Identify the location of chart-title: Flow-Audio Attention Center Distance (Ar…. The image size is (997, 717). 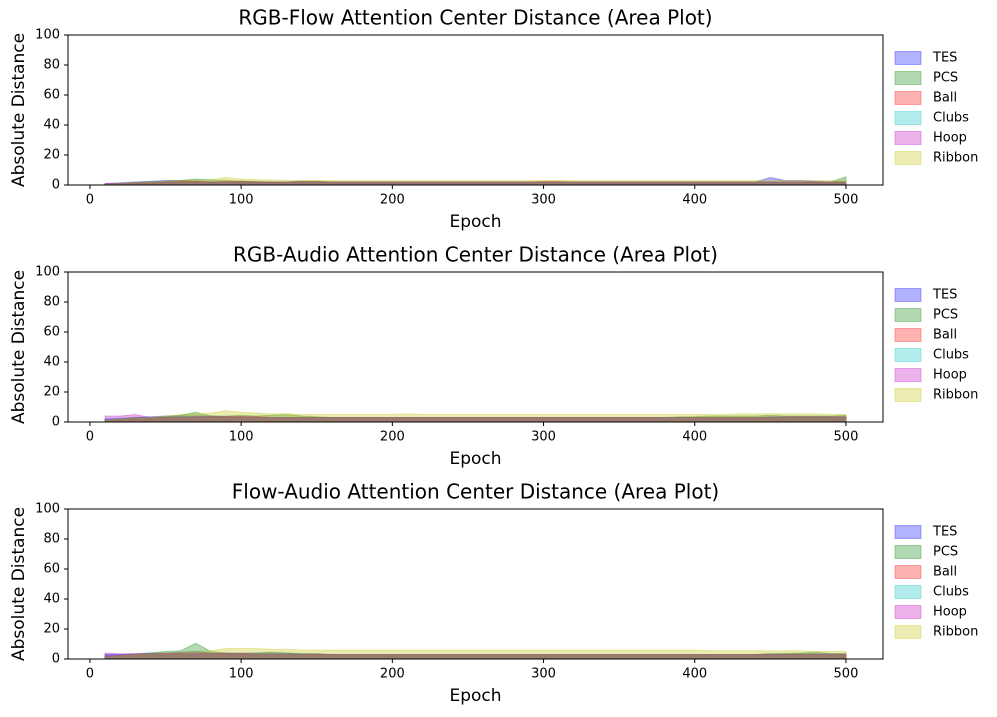
(475, 492).